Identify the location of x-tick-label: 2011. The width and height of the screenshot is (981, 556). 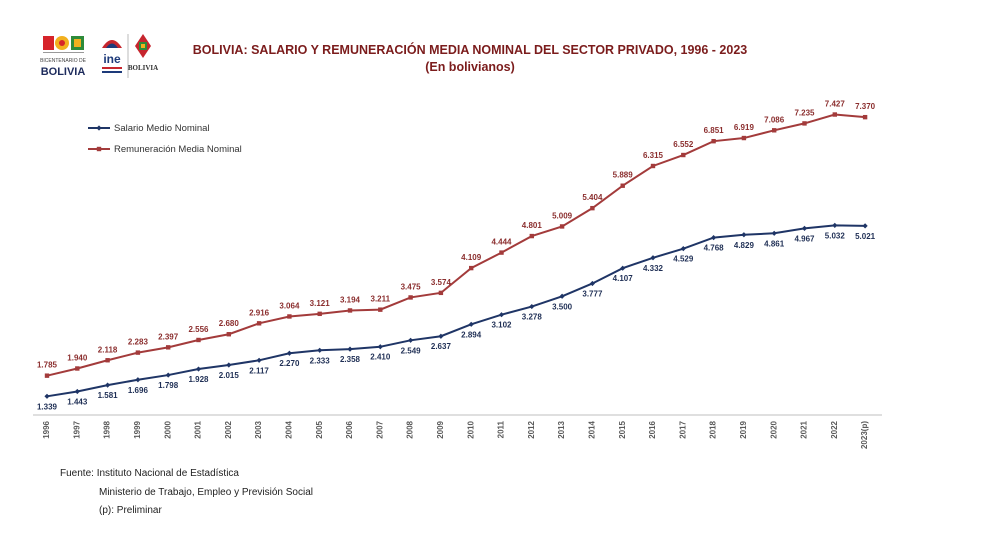
(501, 429).